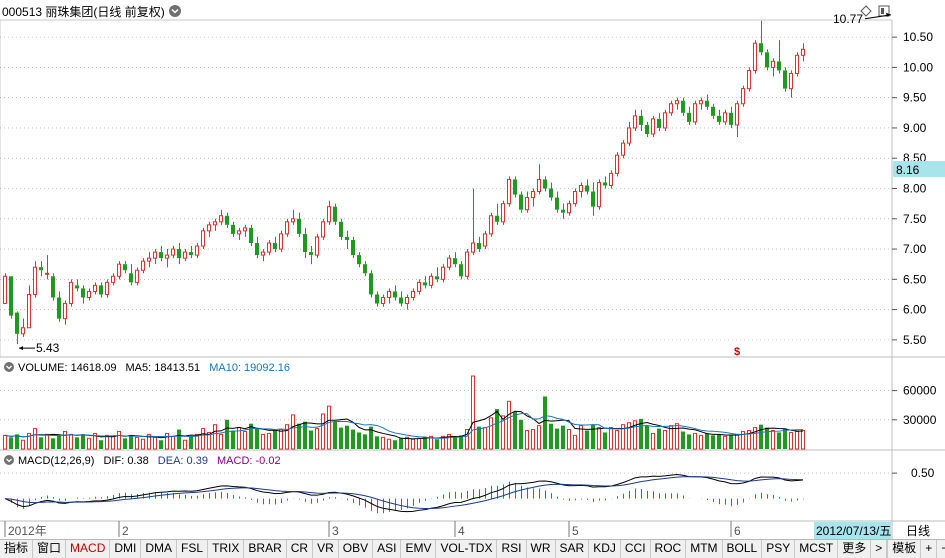  I want to click on indicator-tab: 指标, so click(17, 549).